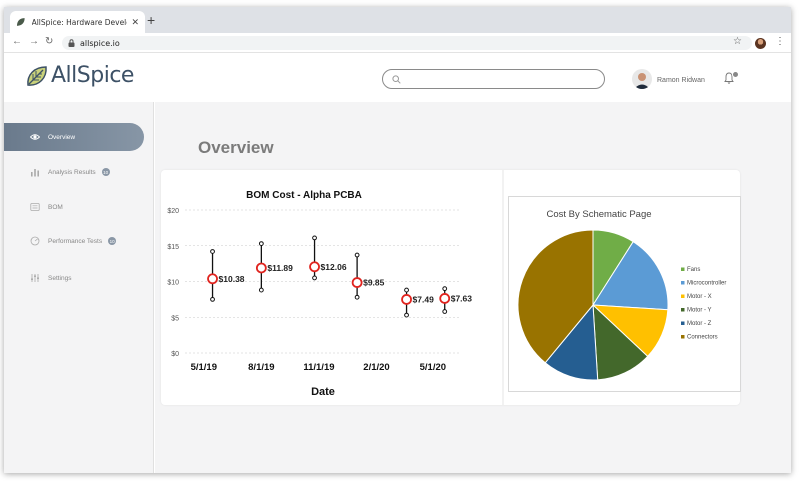  What do you see at coordinates (334, 267) in the screenshot?
I see `data-label: $12.06` at bounding box center [334, 267].